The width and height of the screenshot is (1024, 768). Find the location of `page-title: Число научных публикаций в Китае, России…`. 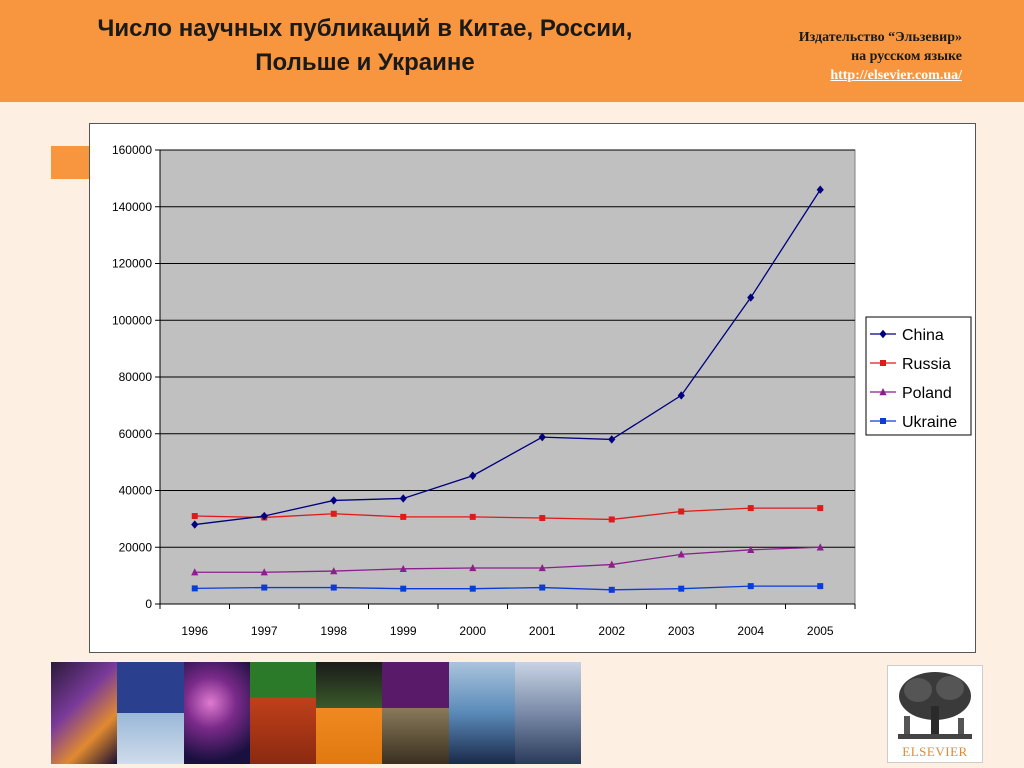

page-title: Число научных публикаций в Китае, России… is located at coordinates (365, 46).